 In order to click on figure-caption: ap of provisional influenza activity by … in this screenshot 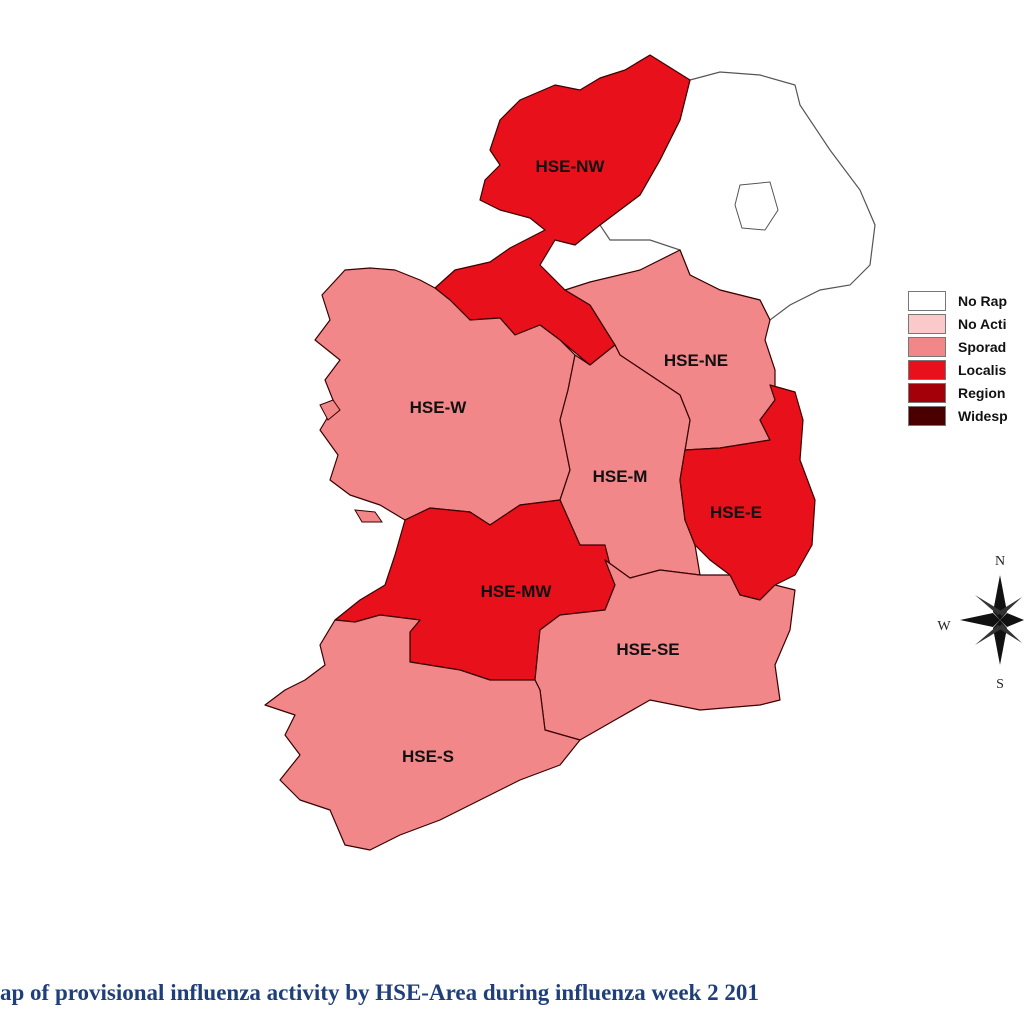, I will do `click(379, 992)`.